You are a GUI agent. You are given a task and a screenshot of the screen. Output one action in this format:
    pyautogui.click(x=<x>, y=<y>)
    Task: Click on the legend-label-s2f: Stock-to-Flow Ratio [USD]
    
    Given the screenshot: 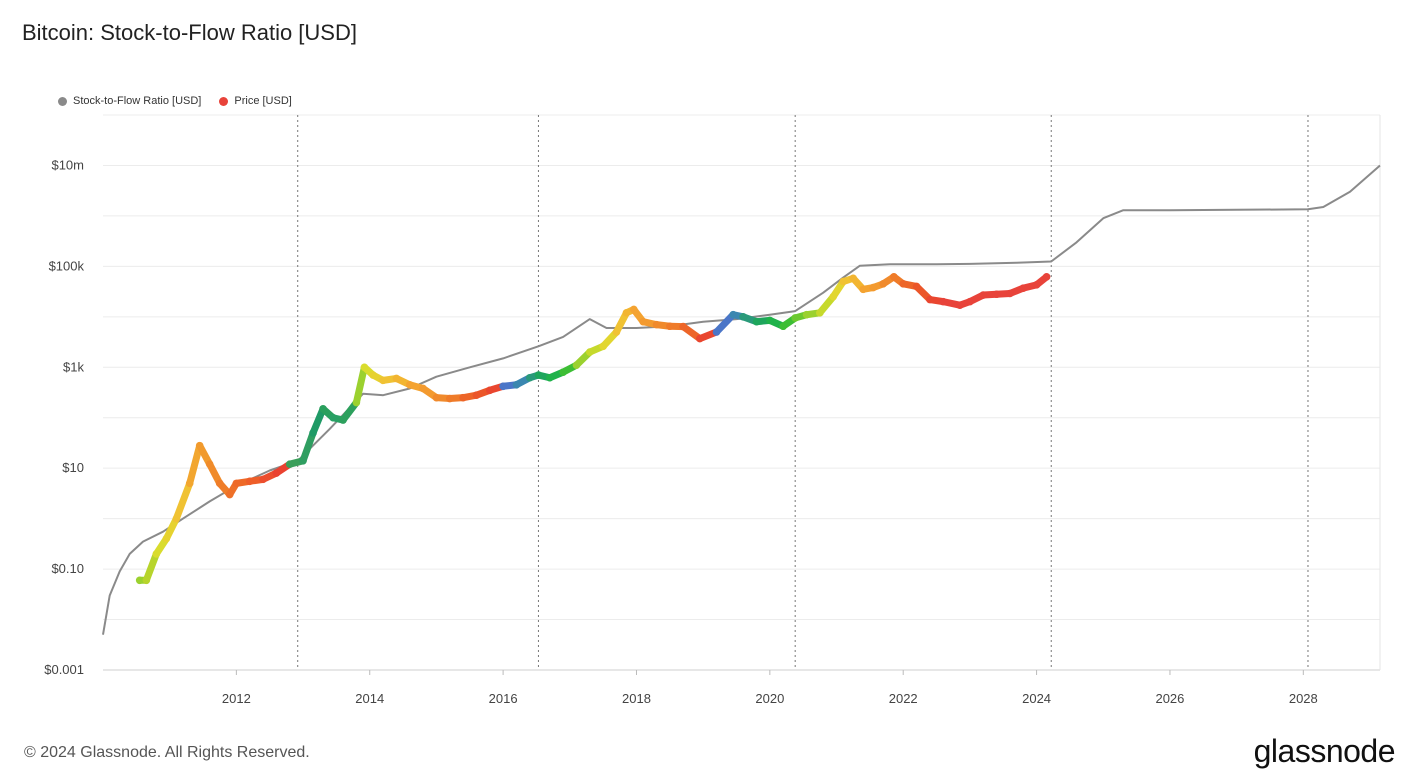 What is the action you would take?
    pyautogui.click(x=137, y=101)
    